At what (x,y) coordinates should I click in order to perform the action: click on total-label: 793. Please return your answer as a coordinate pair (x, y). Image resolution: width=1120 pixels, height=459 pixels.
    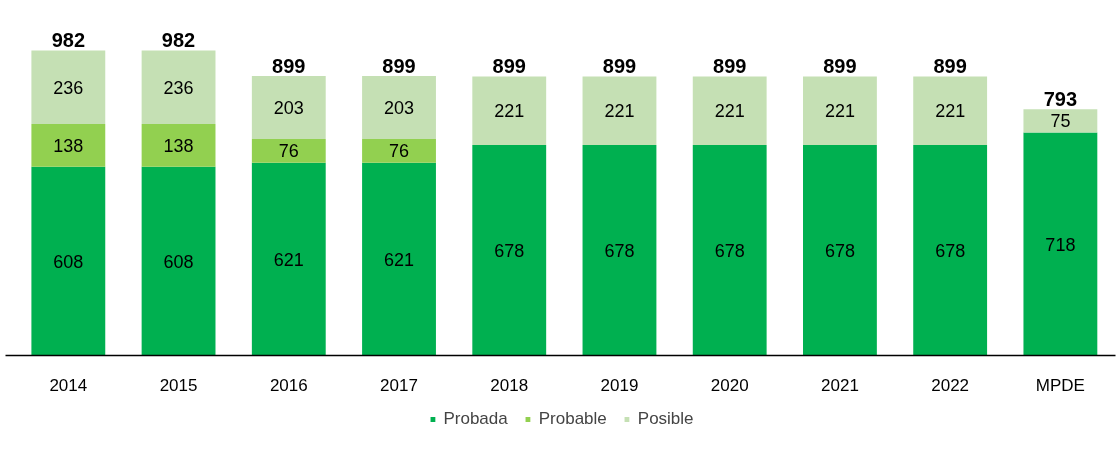
    Looking at the image, I should click on (1060, 98).